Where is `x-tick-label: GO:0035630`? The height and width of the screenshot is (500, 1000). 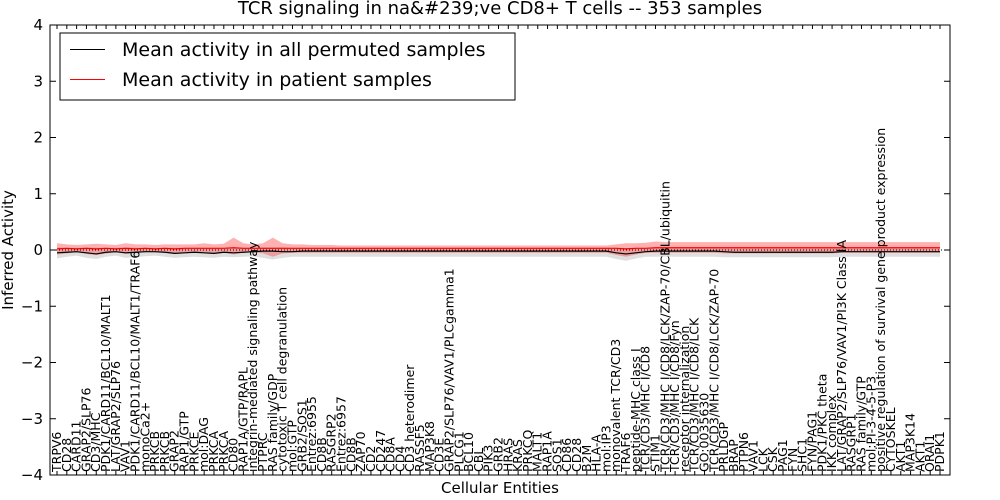
x-tick-label: GO:0035630 is located at coordinates (704, 432).